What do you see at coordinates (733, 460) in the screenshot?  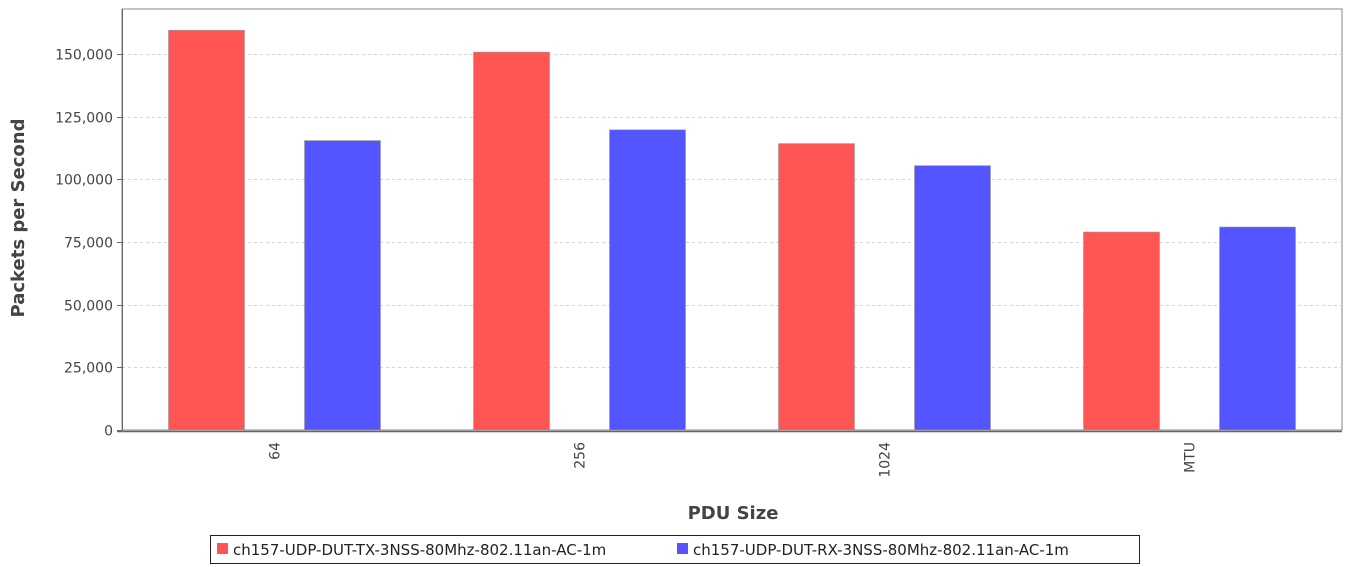 I see `x-tick-labels: 64 256 1024 MTU` at bounding box center [733, 460].